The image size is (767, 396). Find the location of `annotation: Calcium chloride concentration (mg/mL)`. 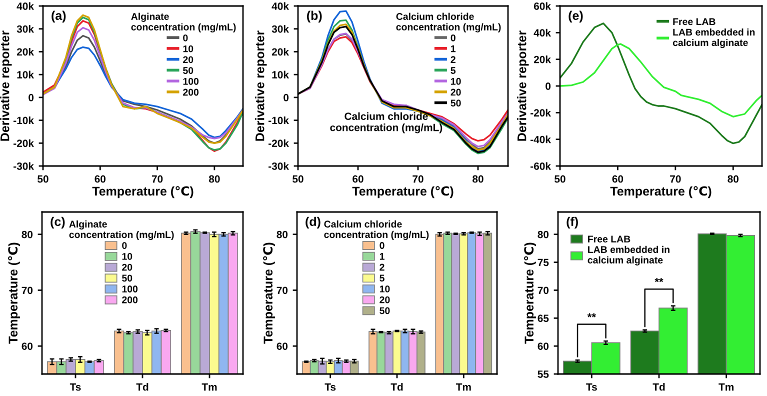

annotation: Calcium chloride concentration (mg/mL) is located at coordinates (386, 123).